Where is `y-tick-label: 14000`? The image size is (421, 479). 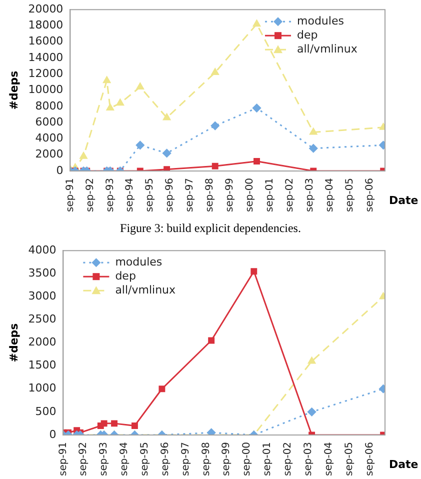 y-tick-label: 14000 is located at coordinates (46, 57).